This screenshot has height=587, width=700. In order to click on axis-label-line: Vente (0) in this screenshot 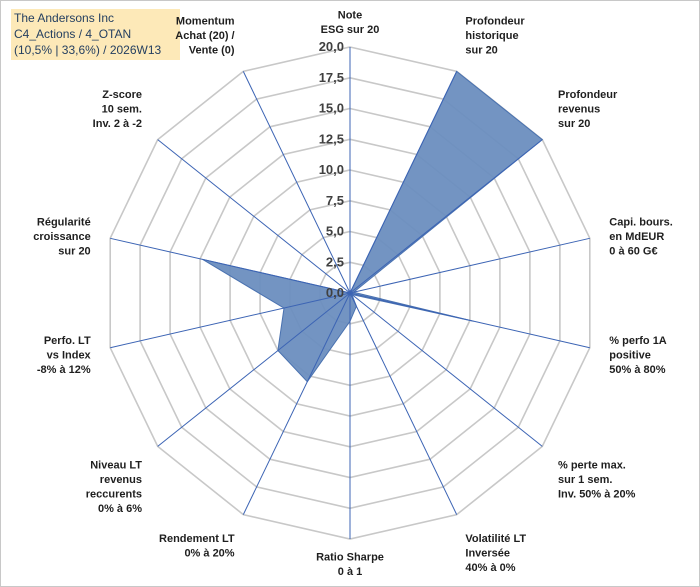, I will do `click(212, 50)`.